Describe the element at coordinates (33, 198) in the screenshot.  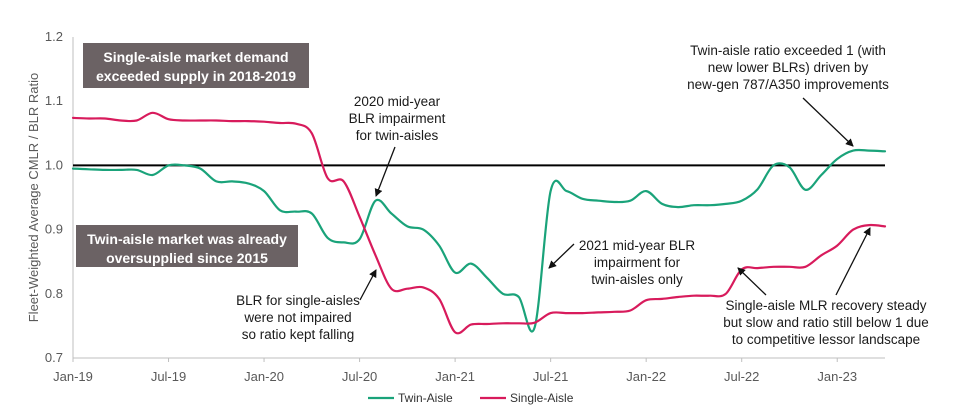
I see `y-axis-label: Fleet-Weighted Average CMLR / BLR Ratio` at that location.